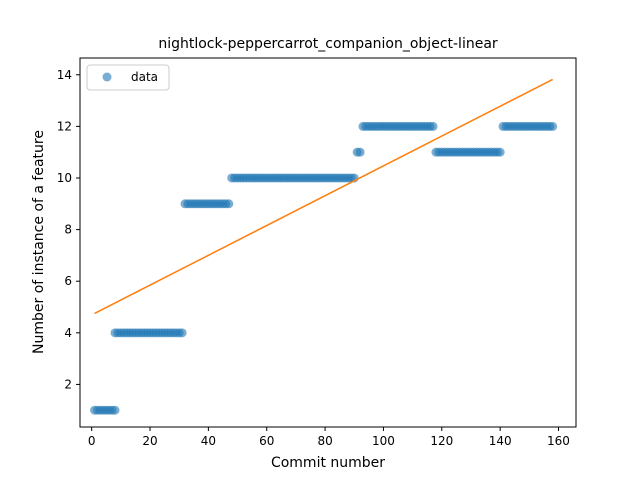 The image size is (640, 480). What do you see at coordinates (500, 441) in the screenshot?
I see `x-tick-label: 140` at bounding box center [500, 441].